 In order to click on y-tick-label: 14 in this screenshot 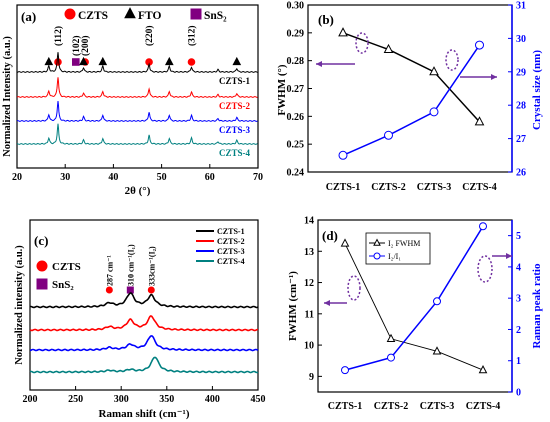, I will do `click(309, 221)`.